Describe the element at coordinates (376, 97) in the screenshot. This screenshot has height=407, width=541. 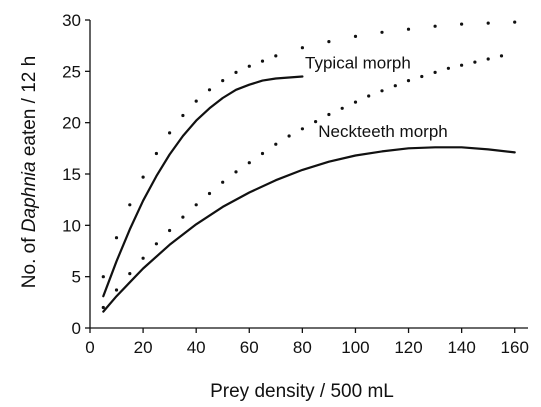
I see `labels: Typical morph Neckteeth morph` at that location.